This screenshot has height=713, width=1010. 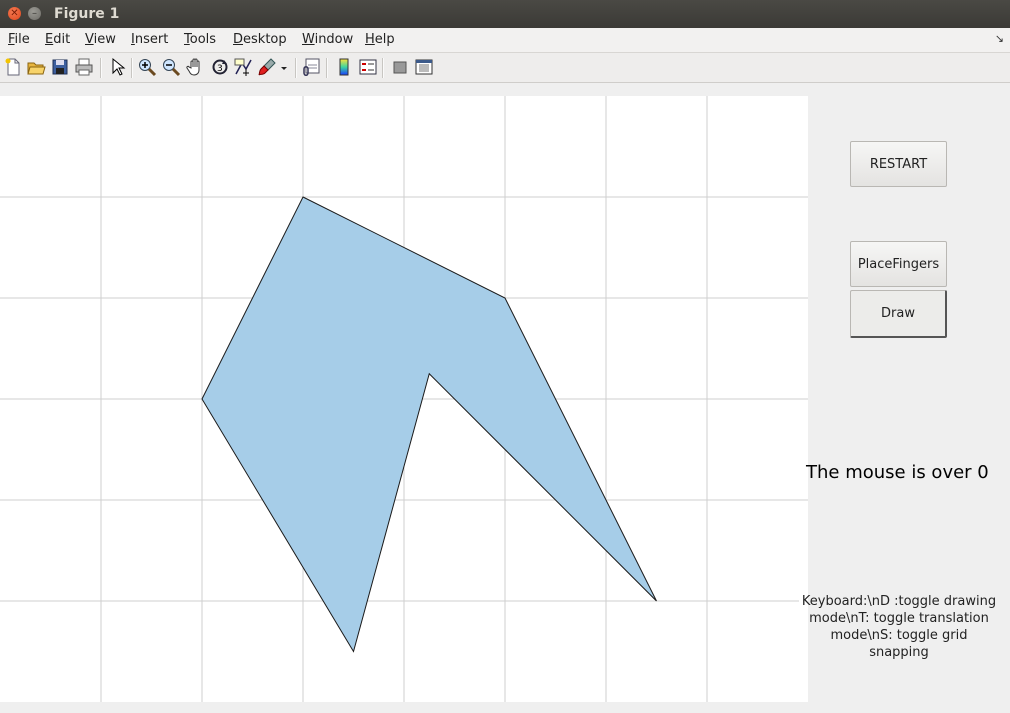 I want to click on menu-window: Window, so click(x=328, y=39).